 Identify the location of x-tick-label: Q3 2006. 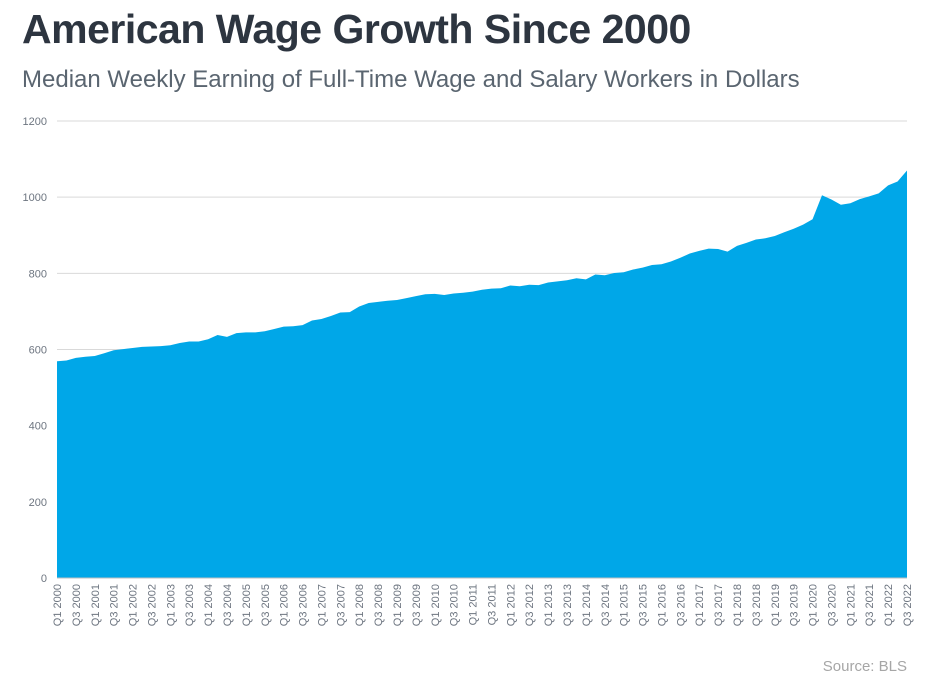
(304, 605).